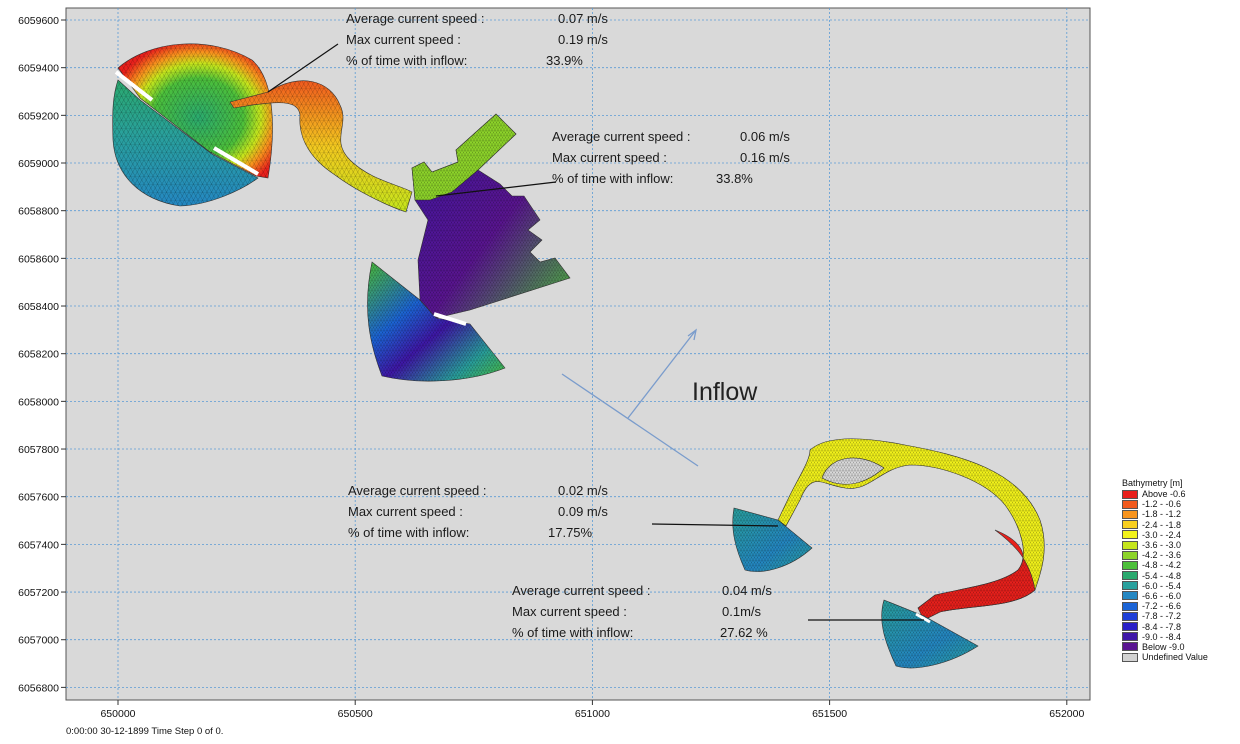  I want to click on inflow-arrow, so click(630, 397).